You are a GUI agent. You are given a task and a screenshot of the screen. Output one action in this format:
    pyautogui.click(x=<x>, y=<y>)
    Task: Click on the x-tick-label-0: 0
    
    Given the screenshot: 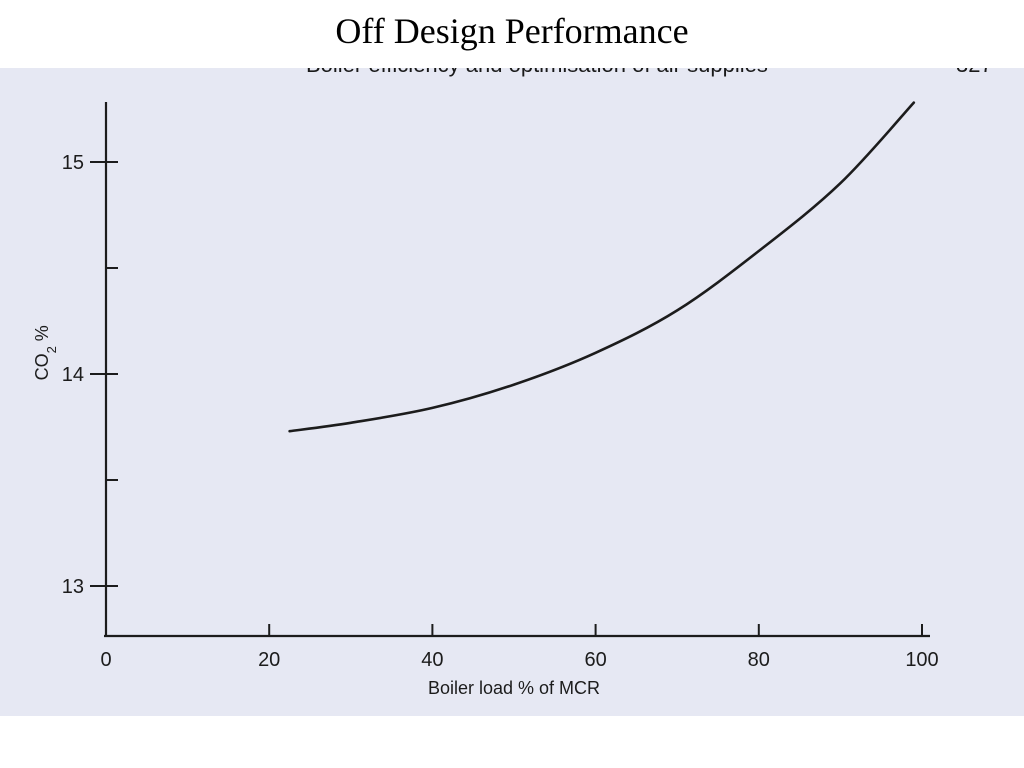 What is the action you would take?
    pyautogui.click(x=105, y=660)
    